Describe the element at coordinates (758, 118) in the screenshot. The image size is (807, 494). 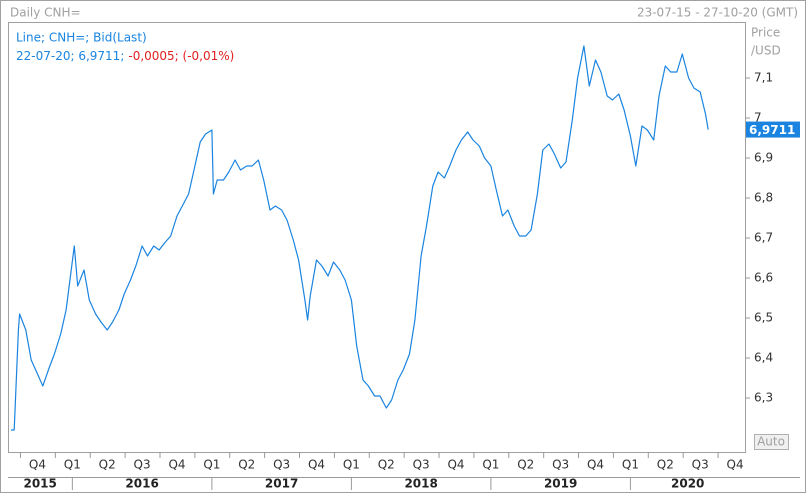
I see `y-tick-label: 7` at that location.